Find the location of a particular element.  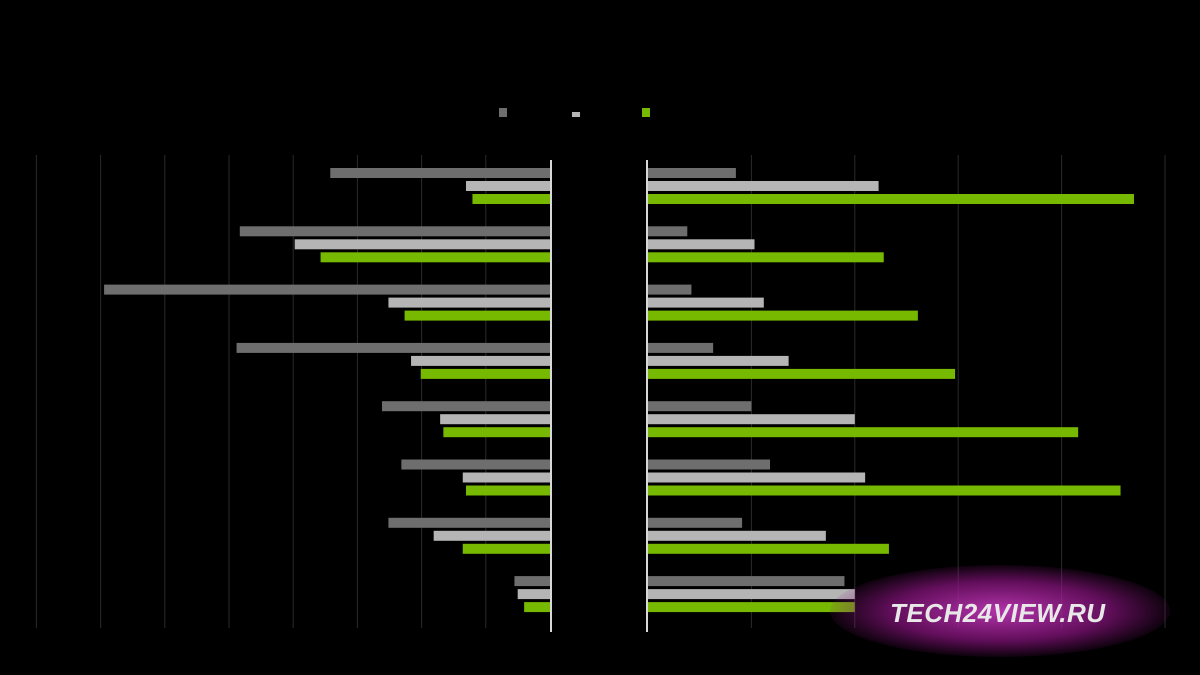

watermark-text: TECH24VIEW.RU is located at coordinates (998, 613).